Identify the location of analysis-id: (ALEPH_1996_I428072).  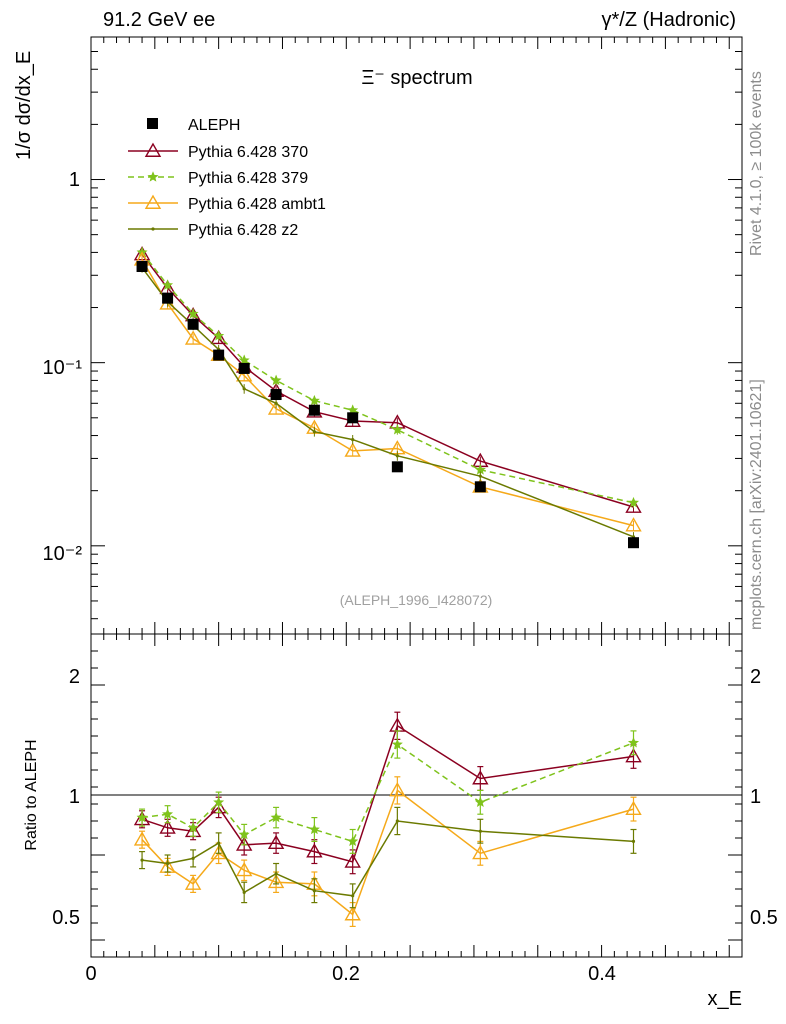
(416, 600).